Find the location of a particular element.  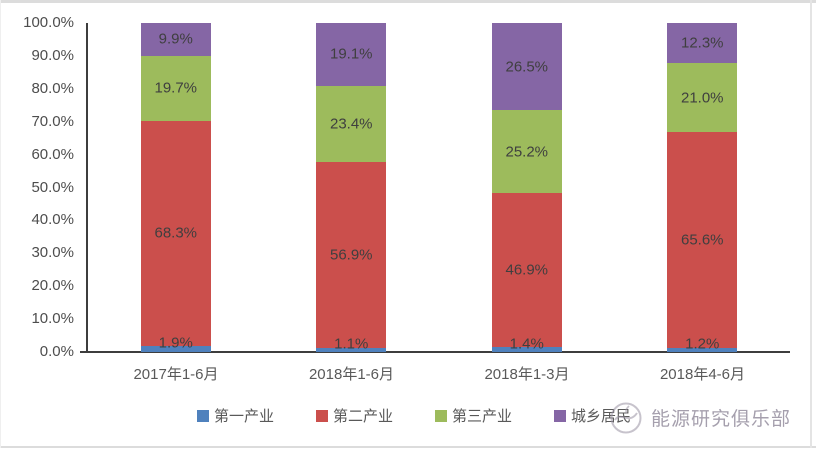

x-axis-label: 2018年1-6月 is located at coordinates (351, 374).